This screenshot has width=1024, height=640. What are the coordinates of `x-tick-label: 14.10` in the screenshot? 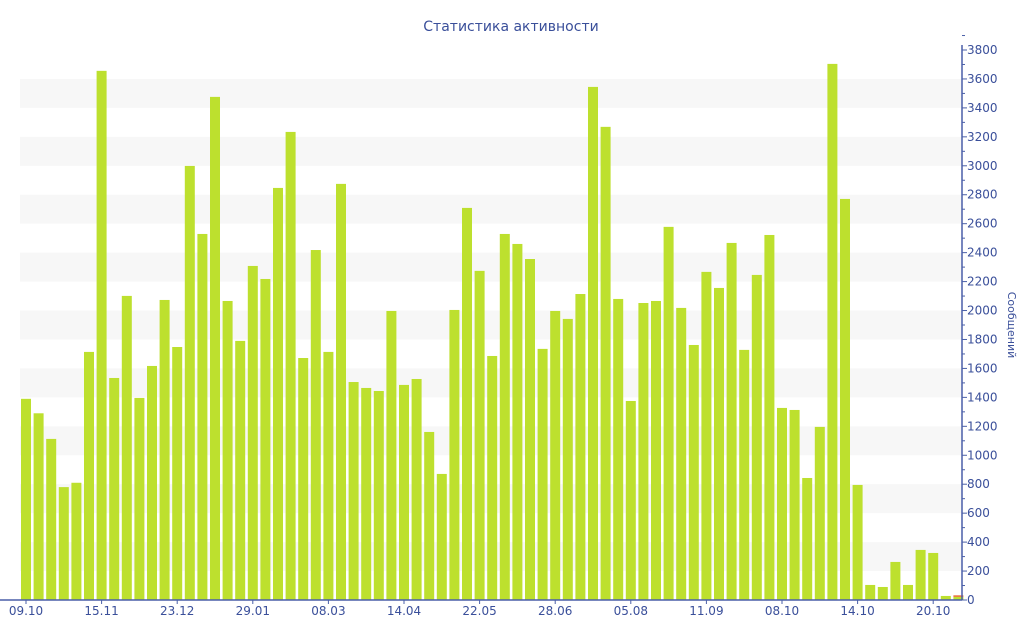 It's located at (857, 611).